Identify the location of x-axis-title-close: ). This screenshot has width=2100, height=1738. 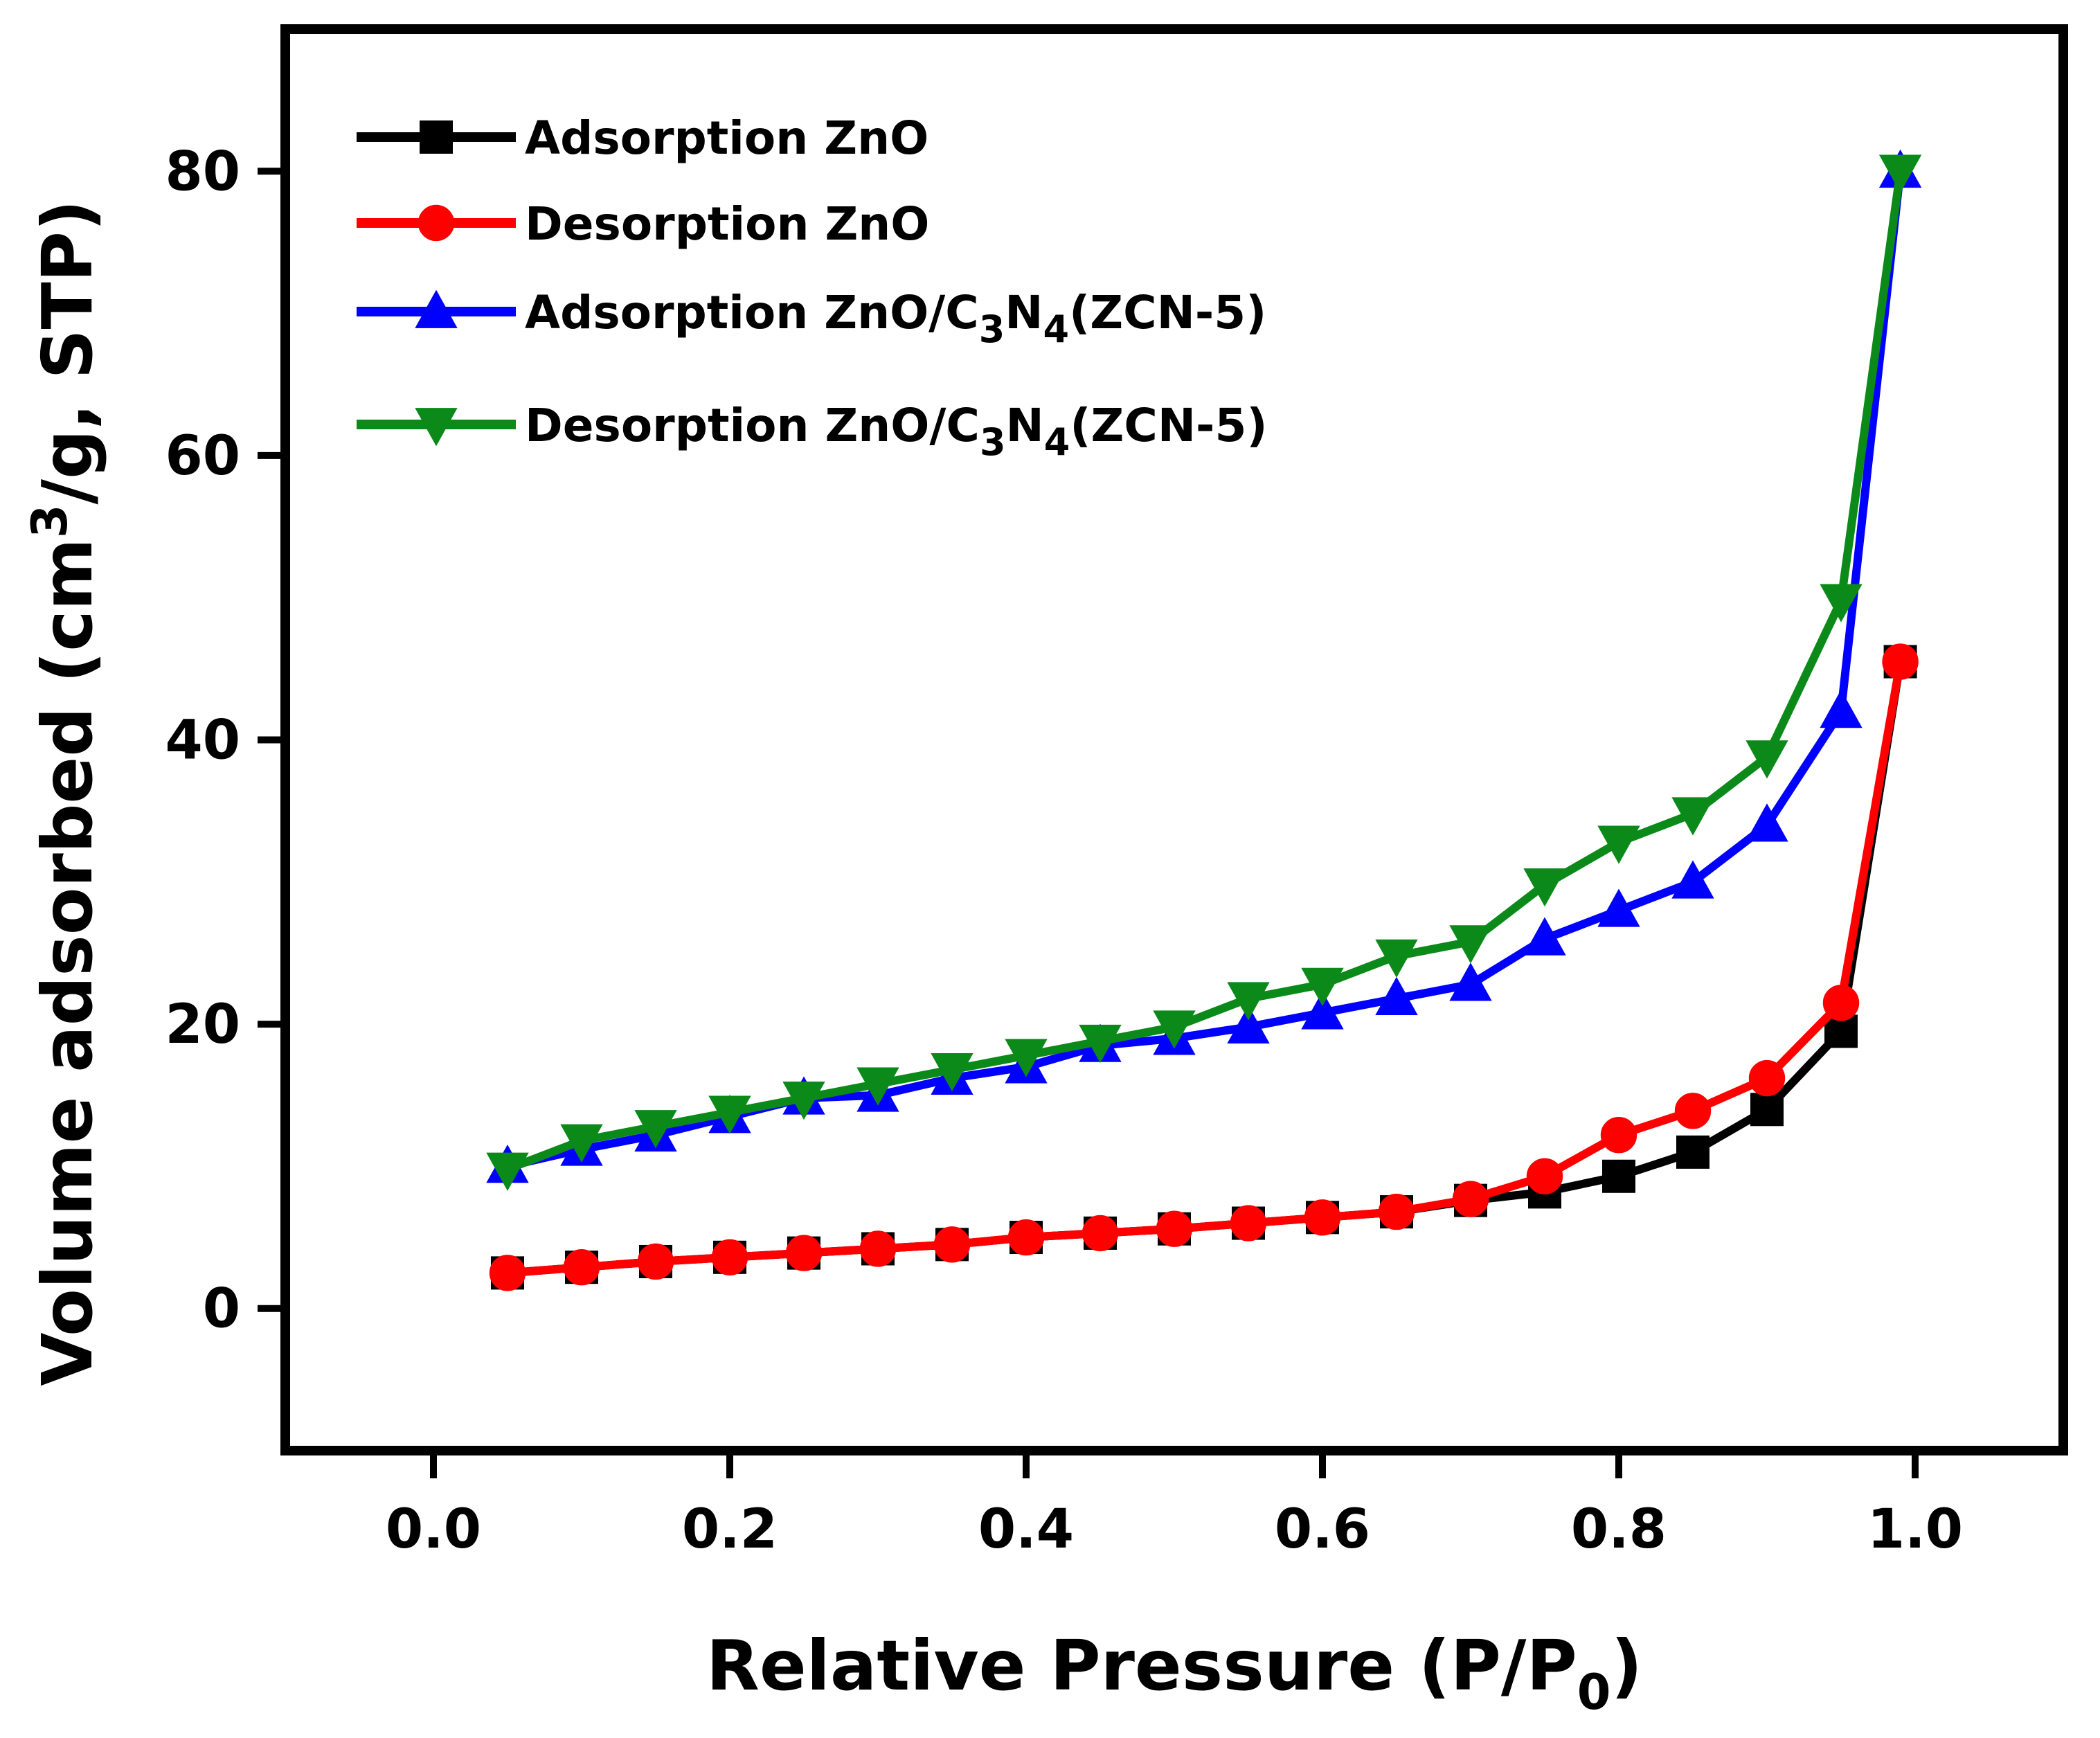
(1626, 1666).